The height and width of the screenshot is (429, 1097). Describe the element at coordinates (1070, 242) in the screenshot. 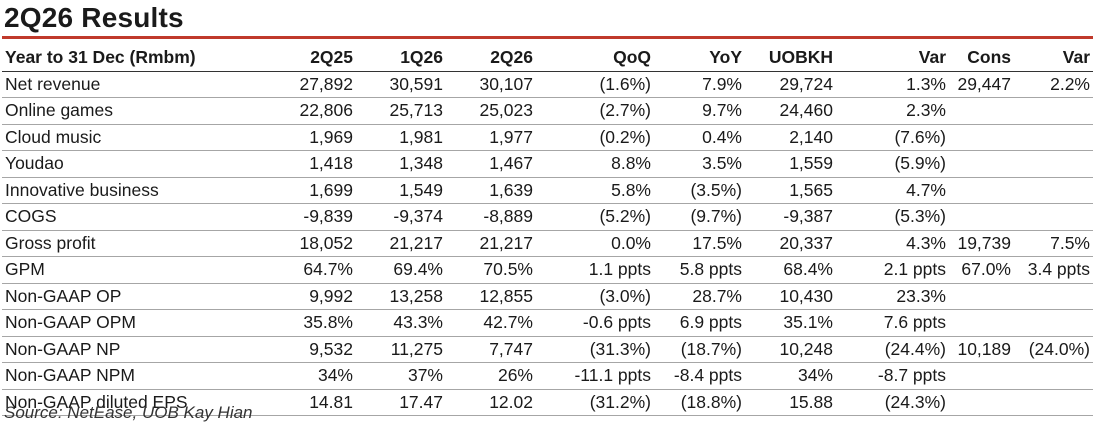

I see `table-cell: 7.5%` at that location.